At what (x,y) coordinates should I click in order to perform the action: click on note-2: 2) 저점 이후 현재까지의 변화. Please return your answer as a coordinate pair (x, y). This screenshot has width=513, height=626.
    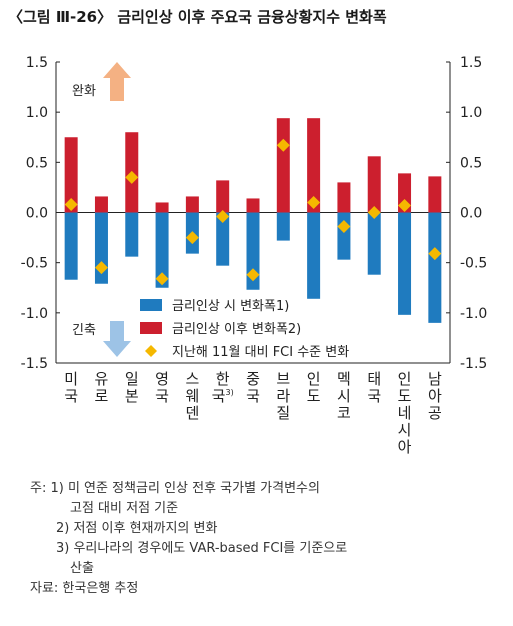
    Looking at the image, I should click on (137, 528).